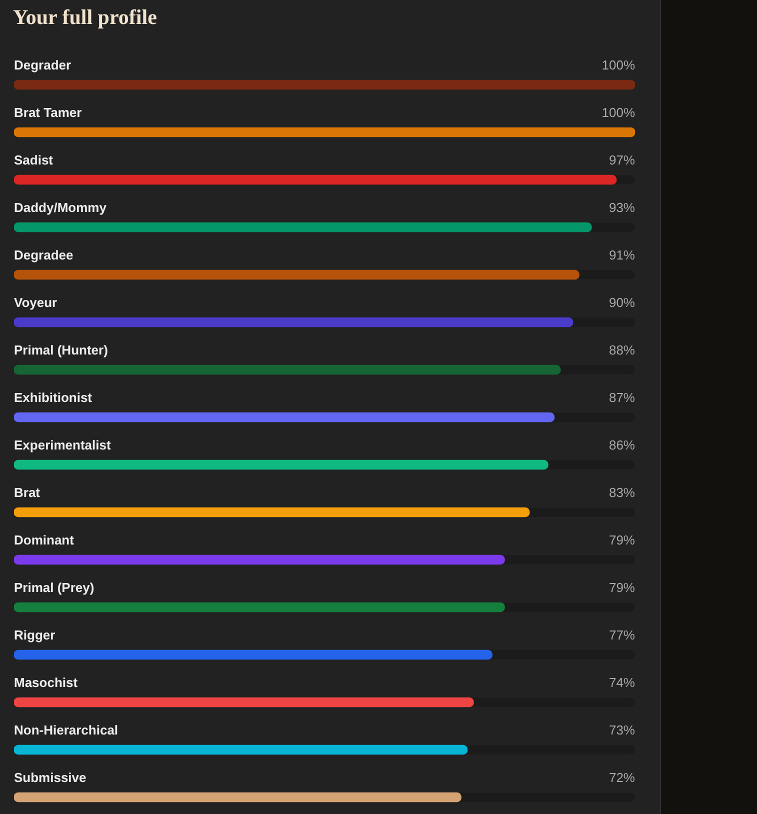 The image size is (757, 814). I want to click on y-tick-label: Primal (Prey), so click(54, 587).